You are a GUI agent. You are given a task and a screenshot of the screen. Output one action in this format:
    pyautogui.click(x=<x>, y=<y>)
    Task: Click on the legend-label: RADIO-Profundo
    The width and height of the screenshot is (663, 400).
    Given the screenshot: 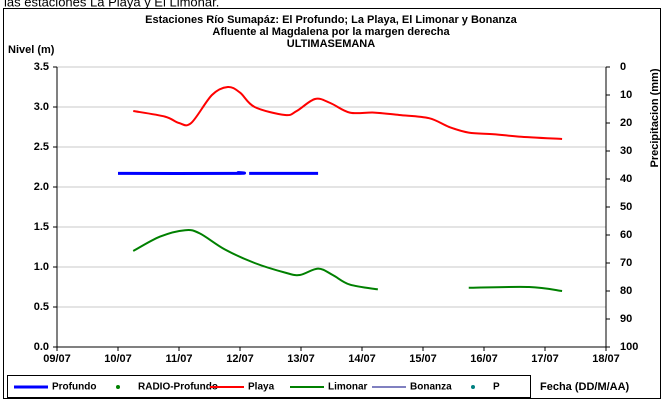 What is the action you would take?
    pyautogui.click(x=178, y=387)
    